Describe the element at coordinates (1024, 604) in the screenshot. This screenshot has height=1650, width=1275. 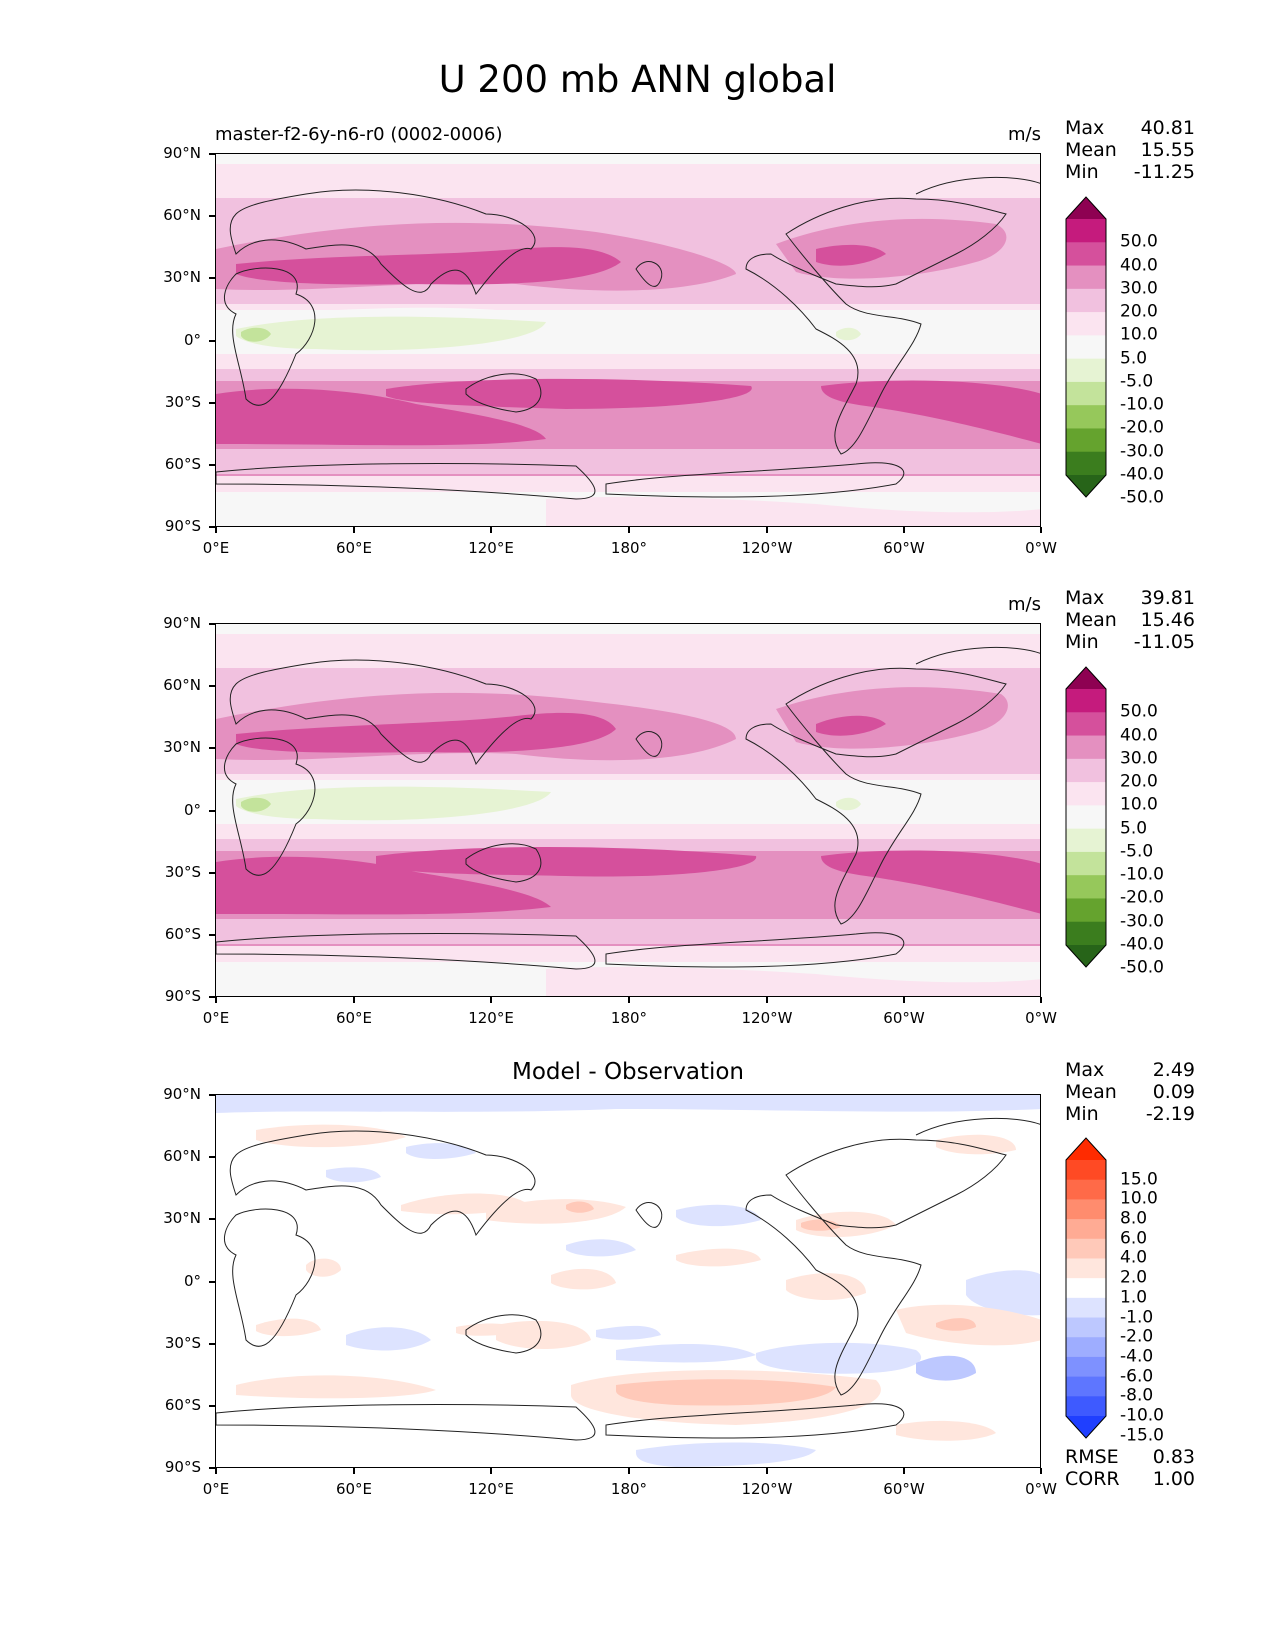
I see `panel-2-units: m/s` at that location.